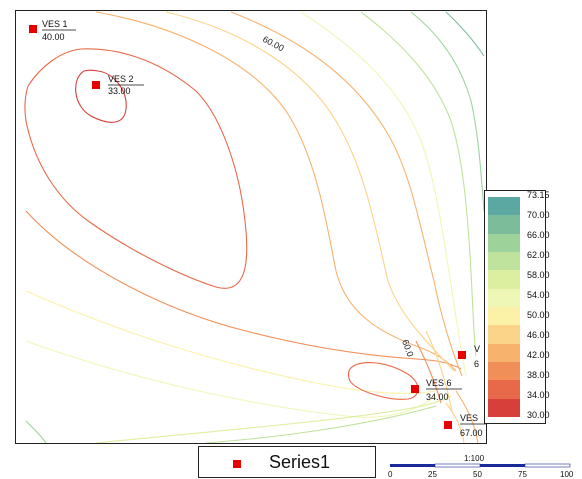 The width and height of the screenshot is (582, 479). I want to click on scale-tick: 50, so click(477, 474).